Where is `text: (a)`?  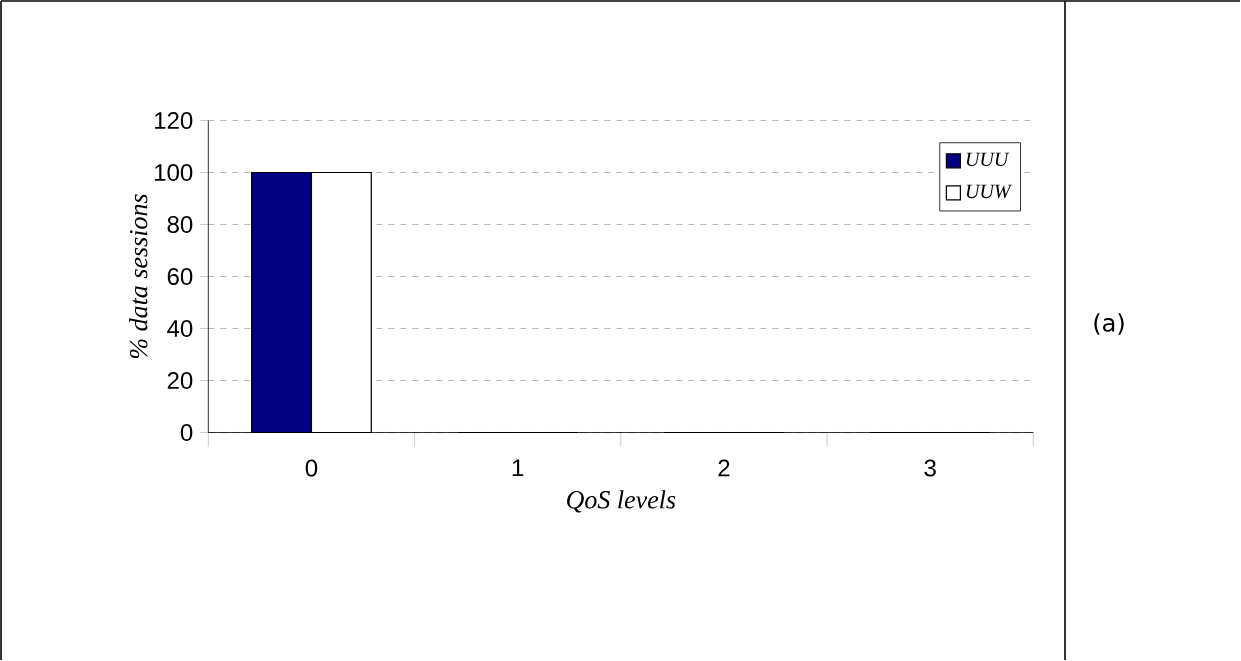 text: (a) is located at coordinates (1109, 324).